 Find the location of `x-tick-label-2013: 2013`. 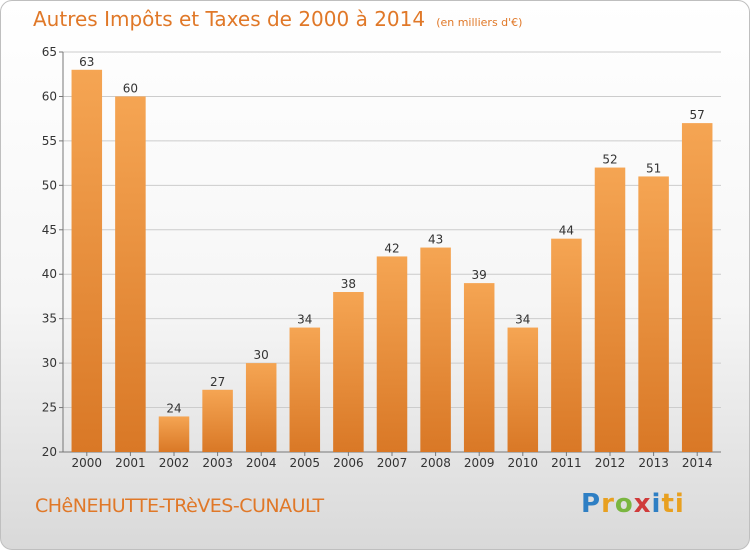

x-tick-label-2013: 2013 is located at coordinates (653, 463).